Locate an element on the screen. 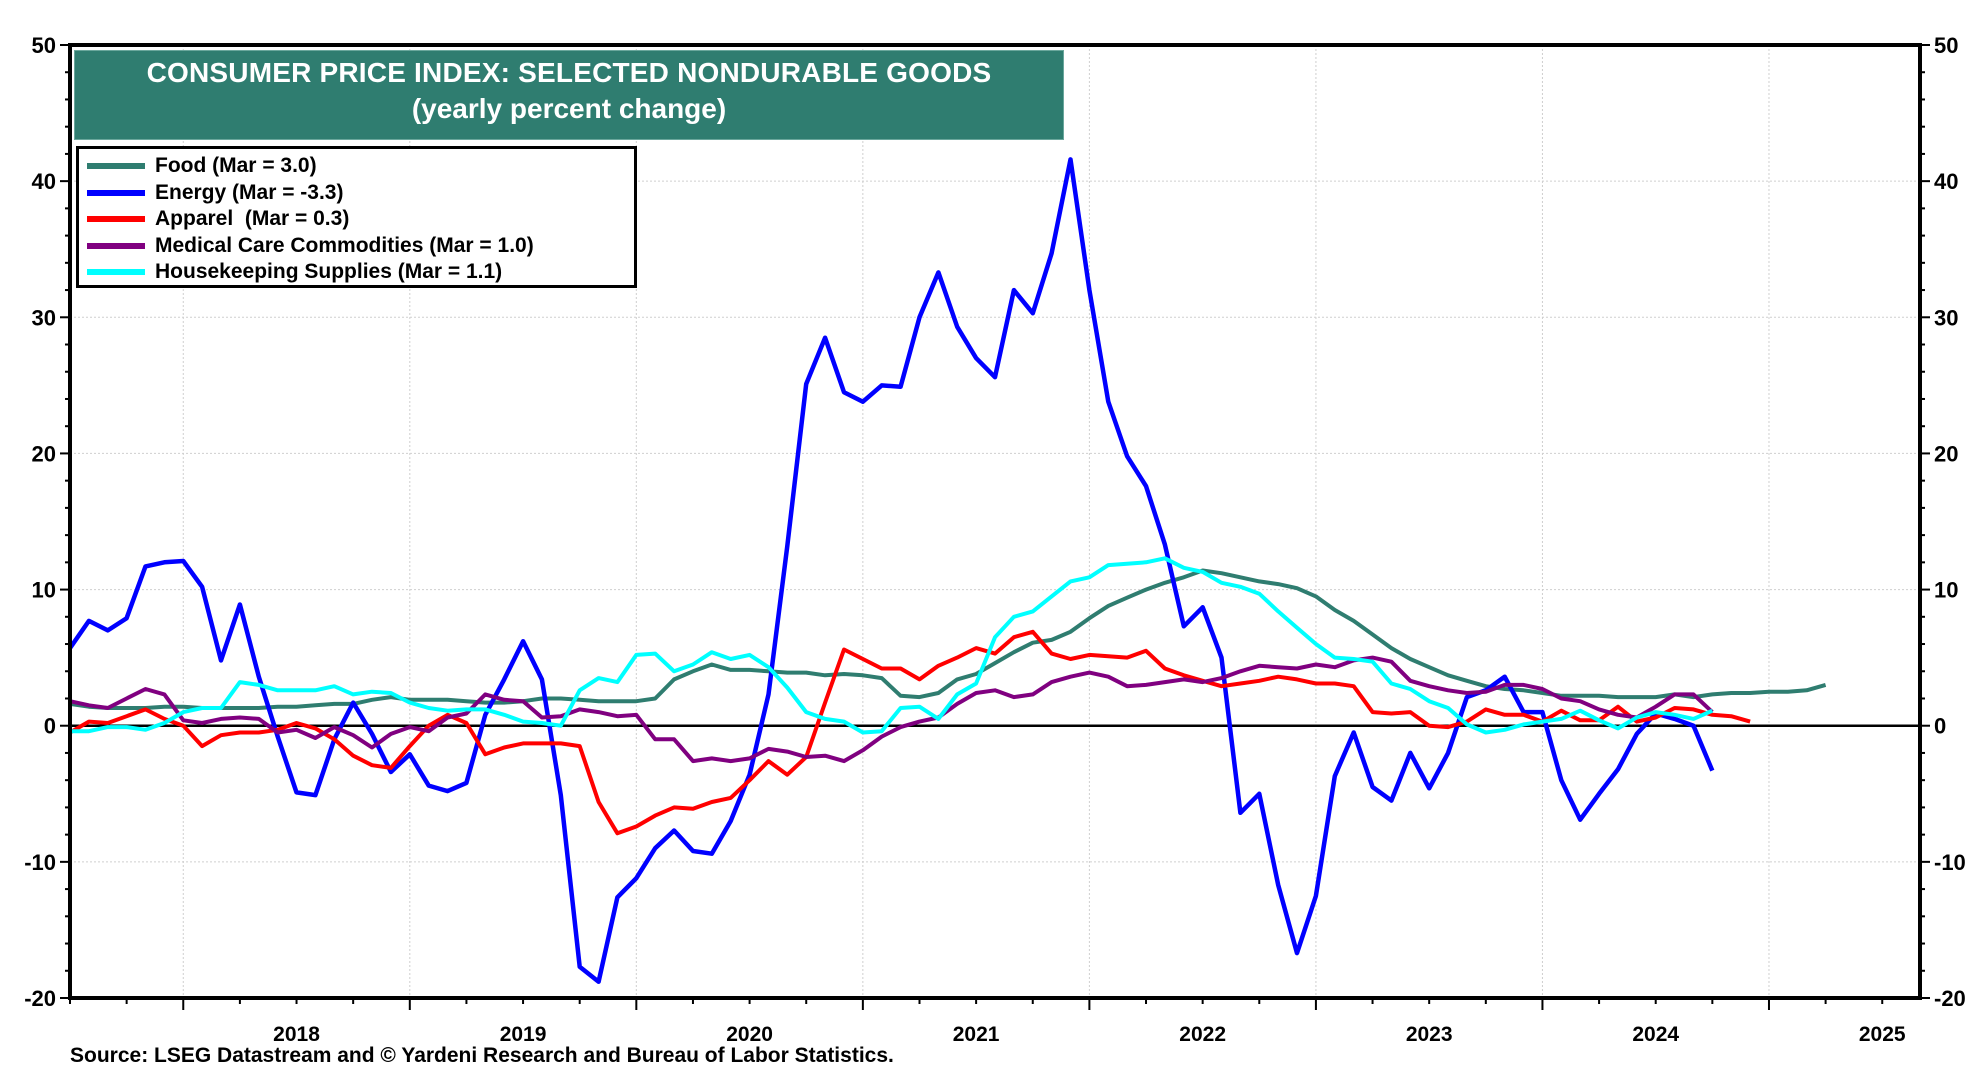 Image resolution: width=1980 pixels, height=1080 pixels. y-tick-label-right: 10 is located at coordinates (1946, 590).